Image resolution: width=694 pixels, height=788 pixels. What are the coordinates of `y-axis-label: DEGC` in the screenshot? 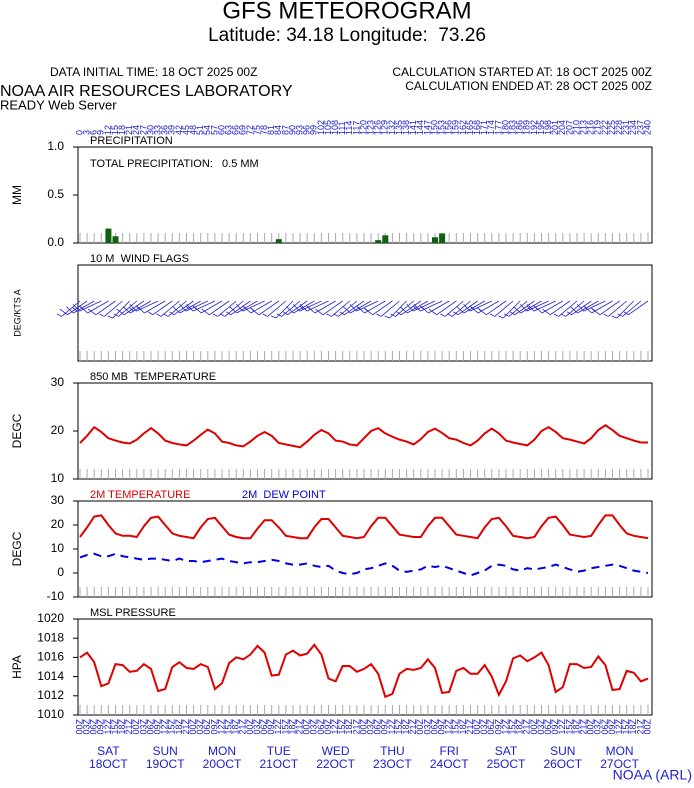 It's located at (17, 548).